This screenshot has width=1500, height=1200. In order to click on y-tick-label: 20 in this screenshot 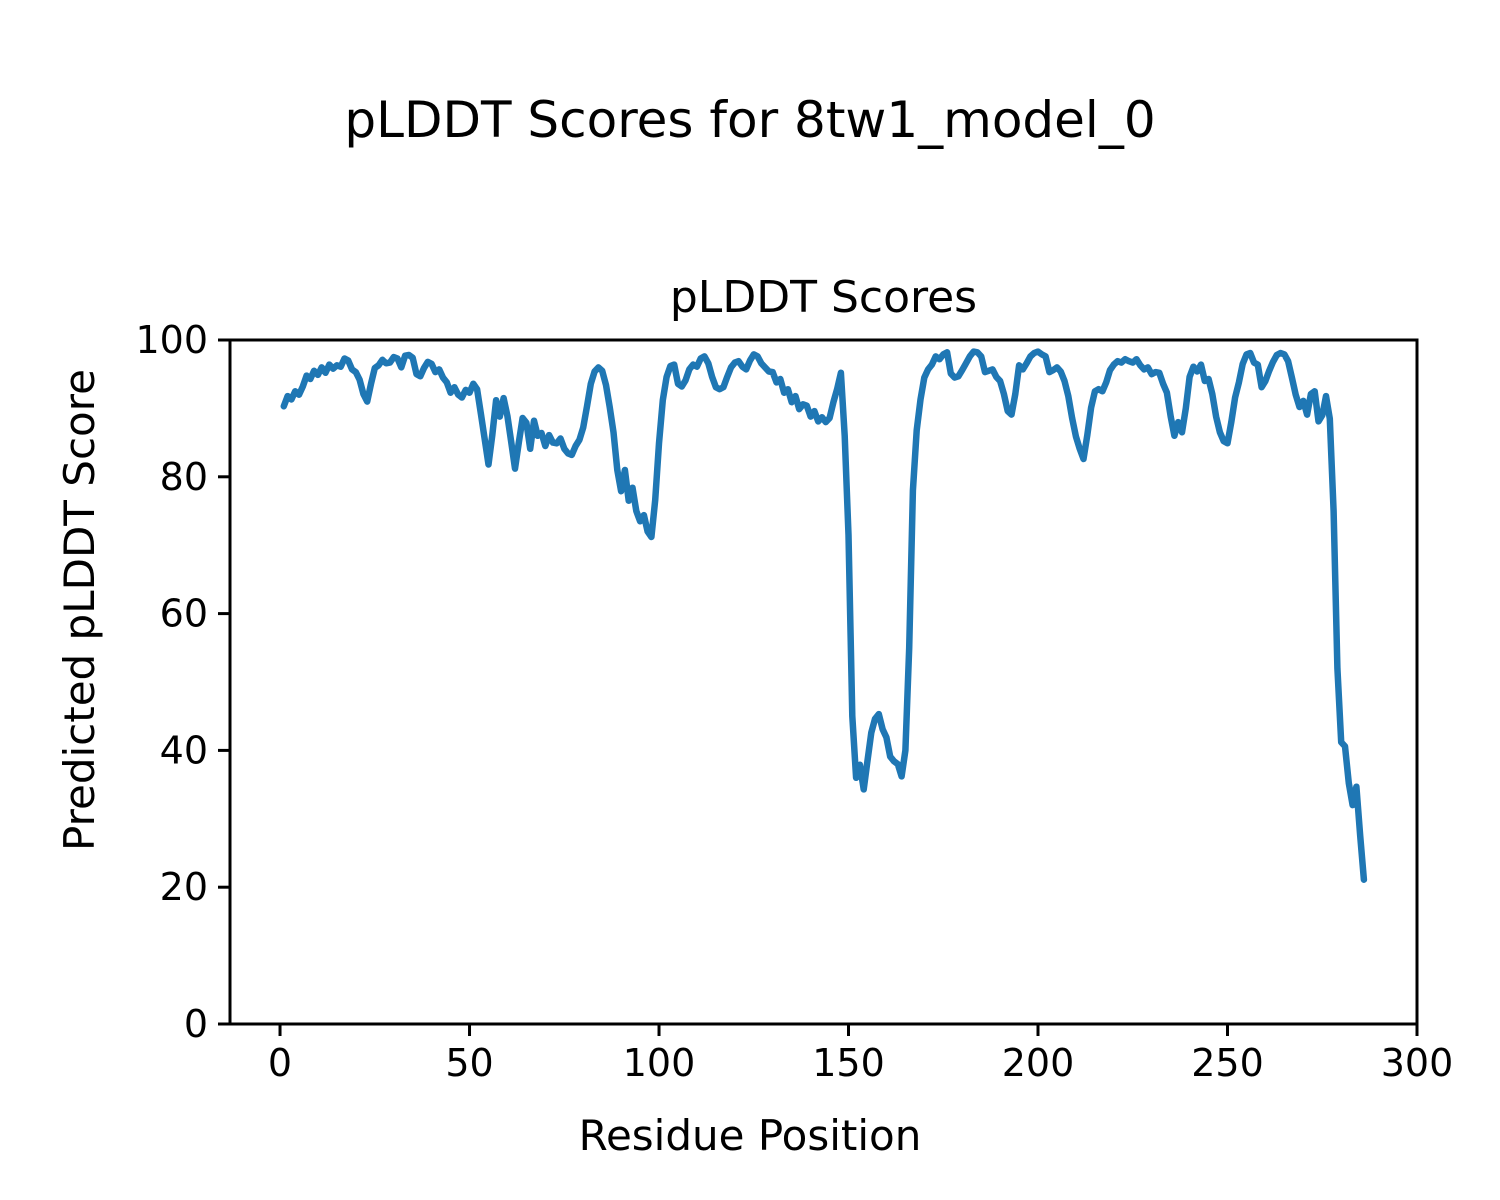, I will do `click(184, 887)`.